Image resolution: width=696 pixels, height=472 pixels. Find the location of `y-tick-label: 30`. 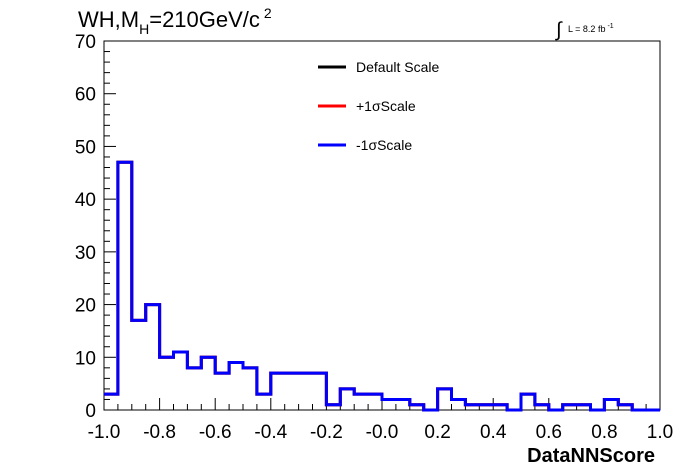

y-tick-label: 30 is located at coordinates (85, 253).